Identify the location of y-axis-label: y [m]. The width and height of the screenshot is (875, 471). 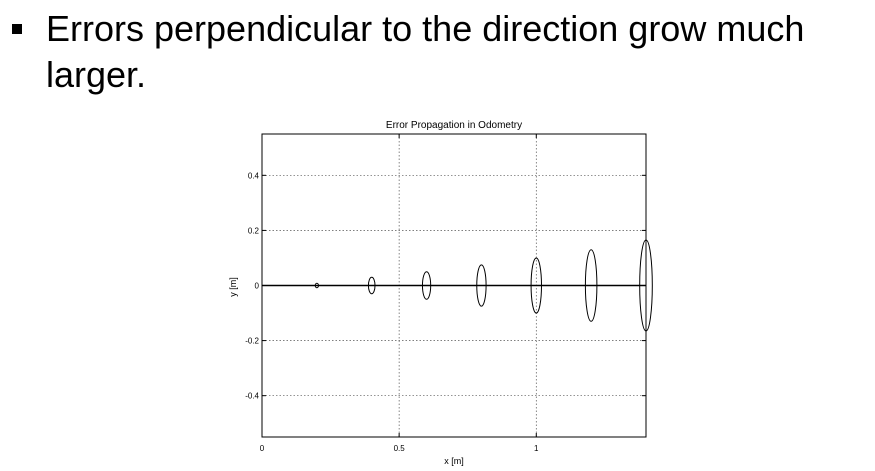
(233, 287).